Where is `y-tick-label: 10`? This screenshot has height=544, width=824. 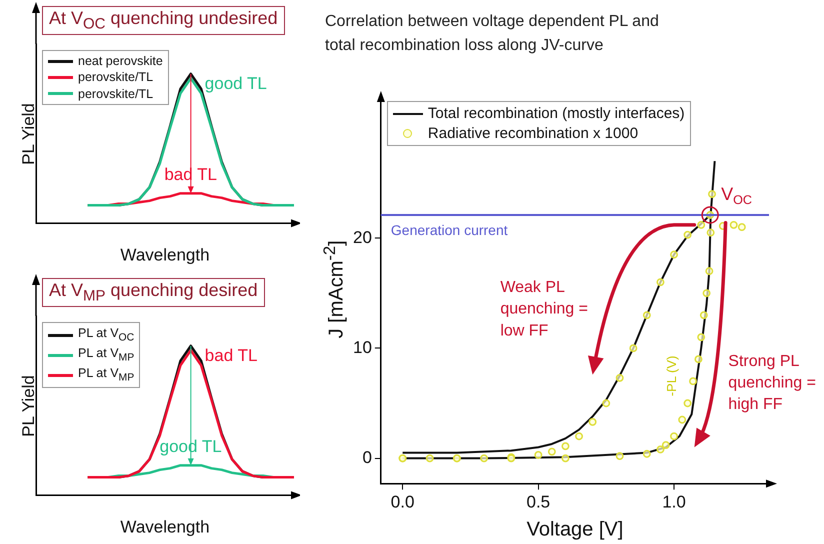
y-tick-label: 10 is located at coordinates (362, 347).